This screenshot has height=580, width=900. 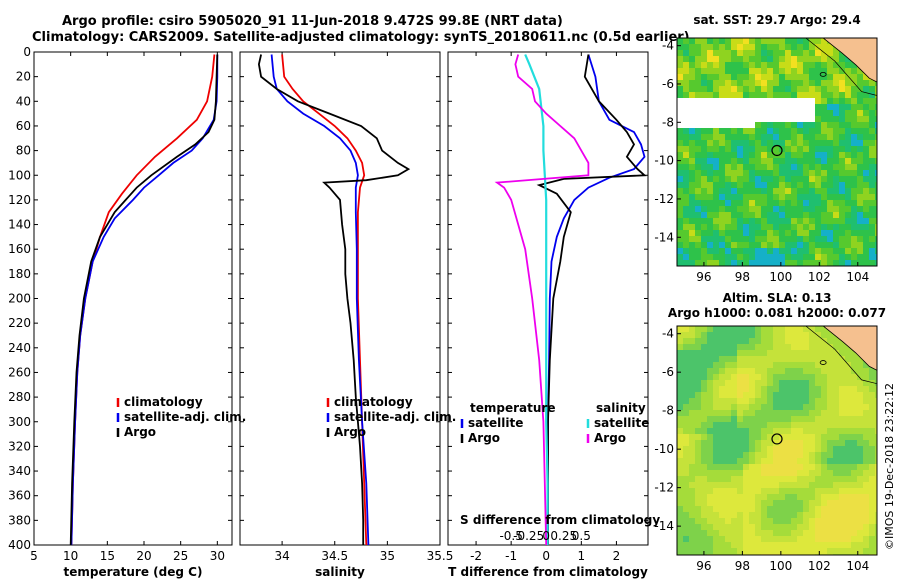 I want to click on series-group-differences, so click(x=570, y=299).